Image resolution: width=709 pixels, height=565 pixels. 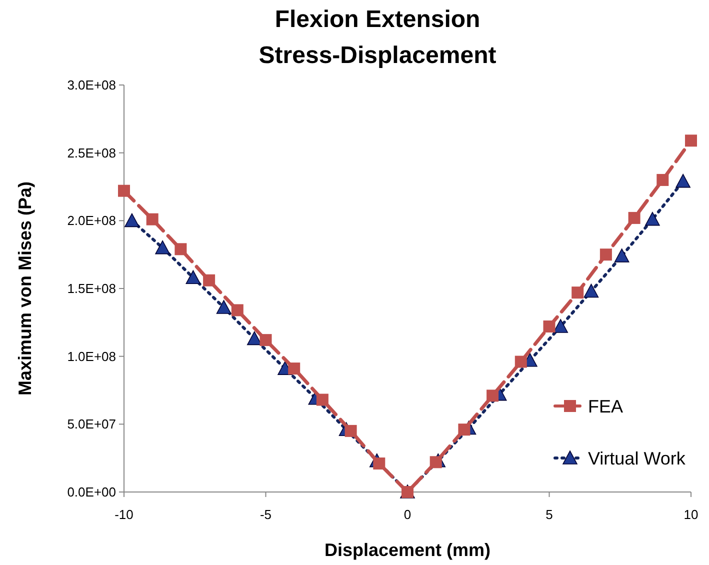 What do you see at coordinates (549, 514) in the screenshot?
I see `x-tick-label: 5` at bounding box center [549, 514].